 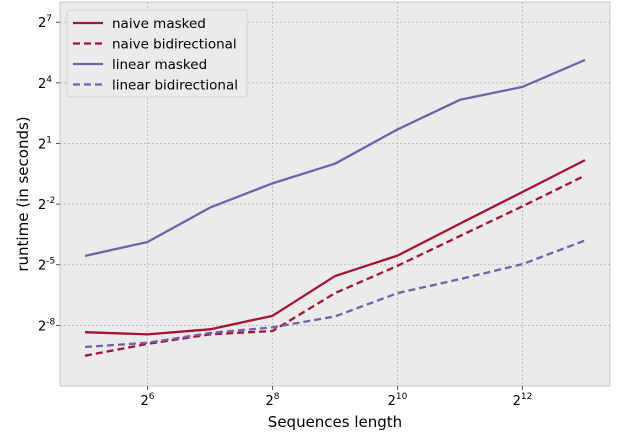 I want to click on x-tick-label: 212, so click(x=523, y=400).